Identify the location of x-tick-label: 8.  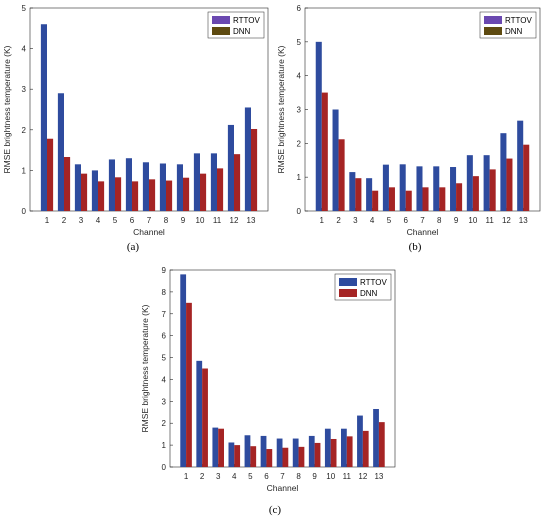
(166, 220).